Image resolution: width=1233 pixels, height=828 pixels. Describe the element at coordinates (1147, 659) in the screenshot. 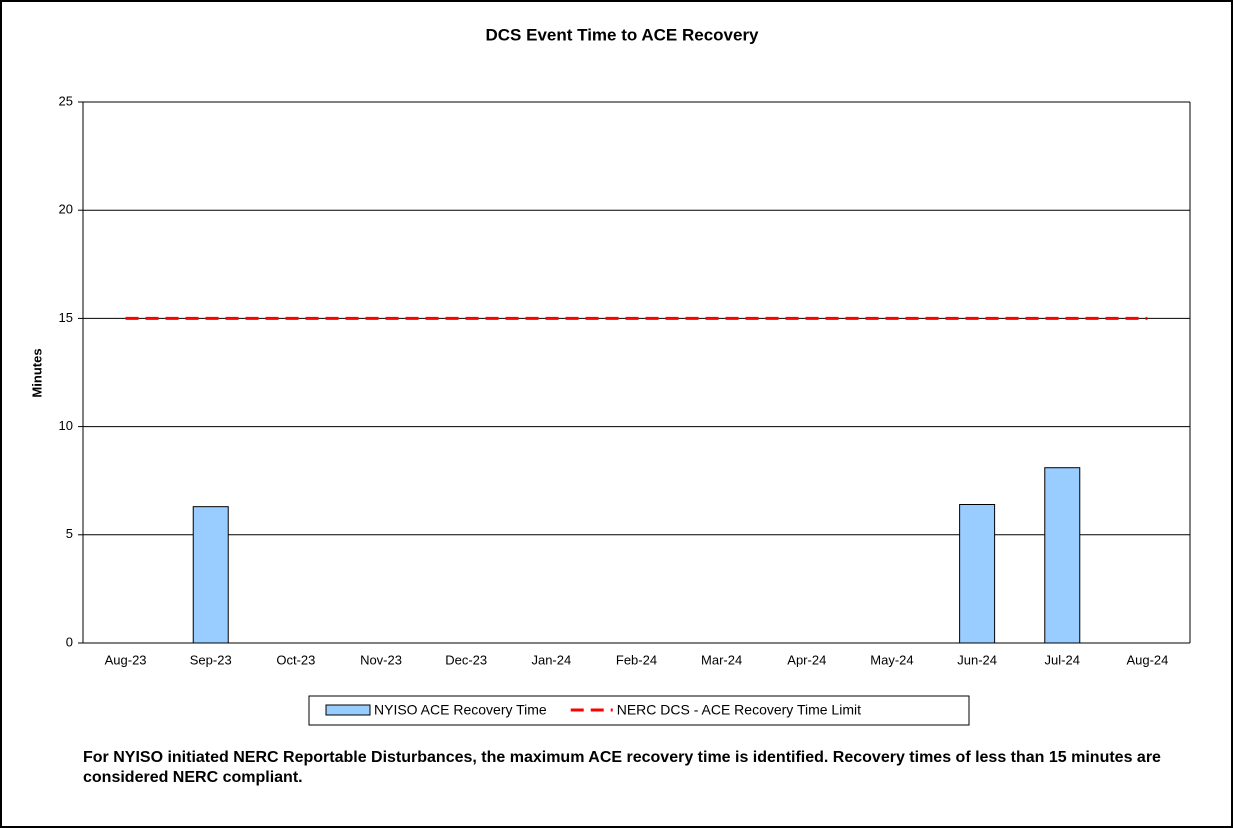

I see `x-tick-label: Aug-24` at that location.